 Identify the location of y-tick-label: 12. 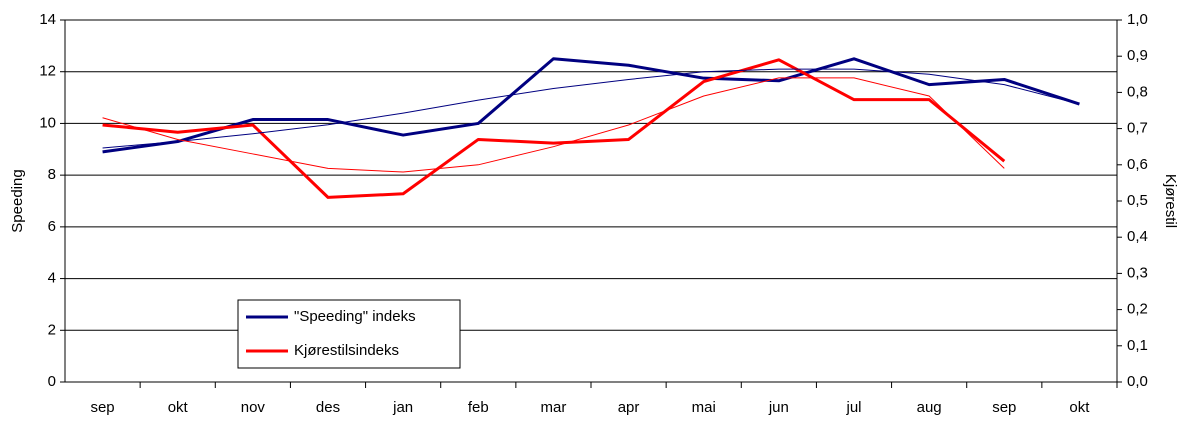
(47, 71).